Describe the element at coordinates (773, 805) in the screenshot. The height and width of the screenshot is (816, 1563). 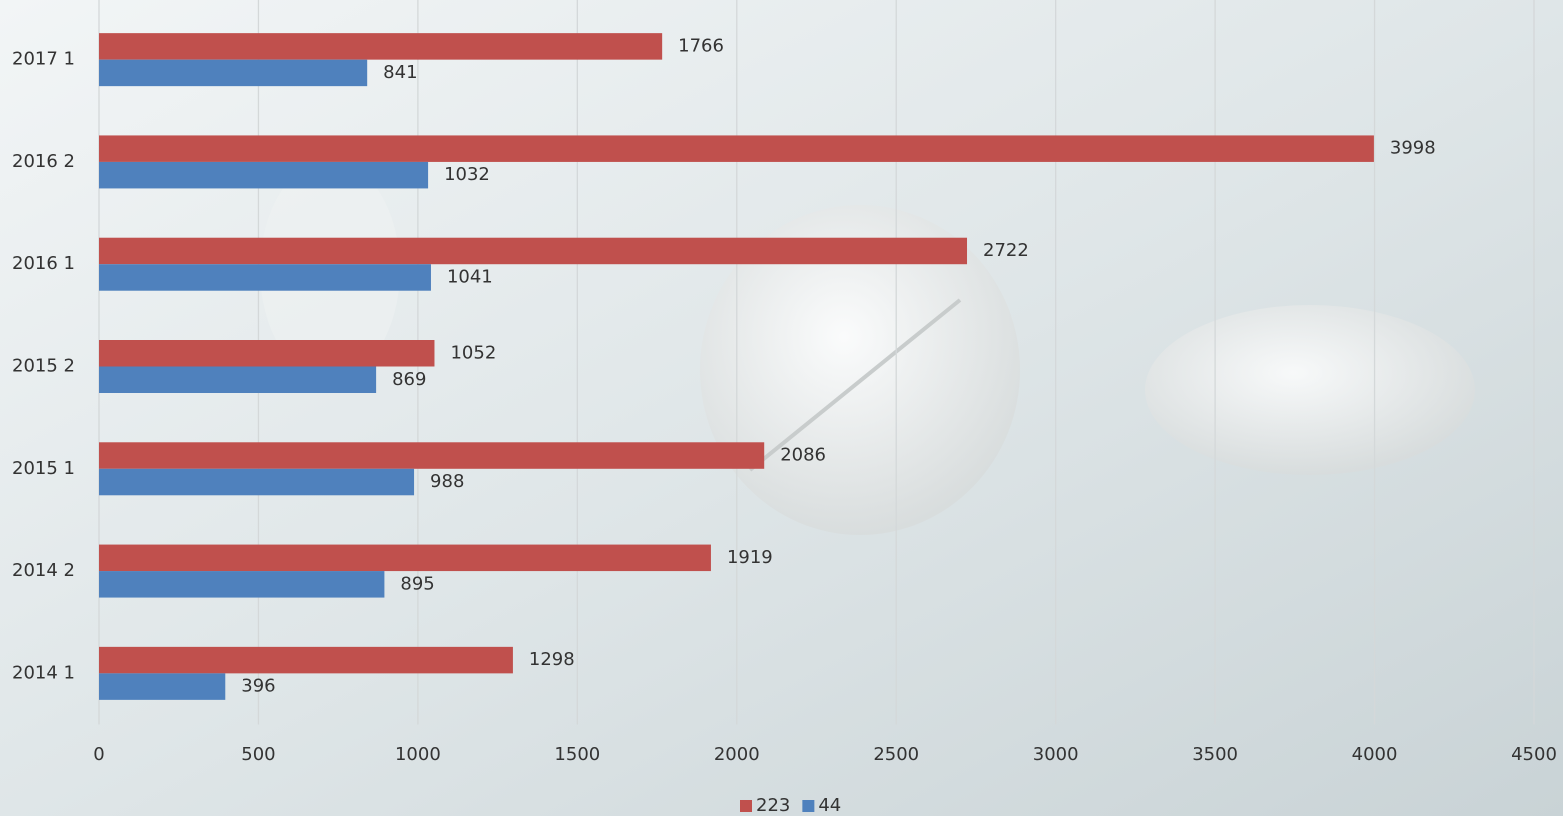
I see `legend-label: 223` at that location.